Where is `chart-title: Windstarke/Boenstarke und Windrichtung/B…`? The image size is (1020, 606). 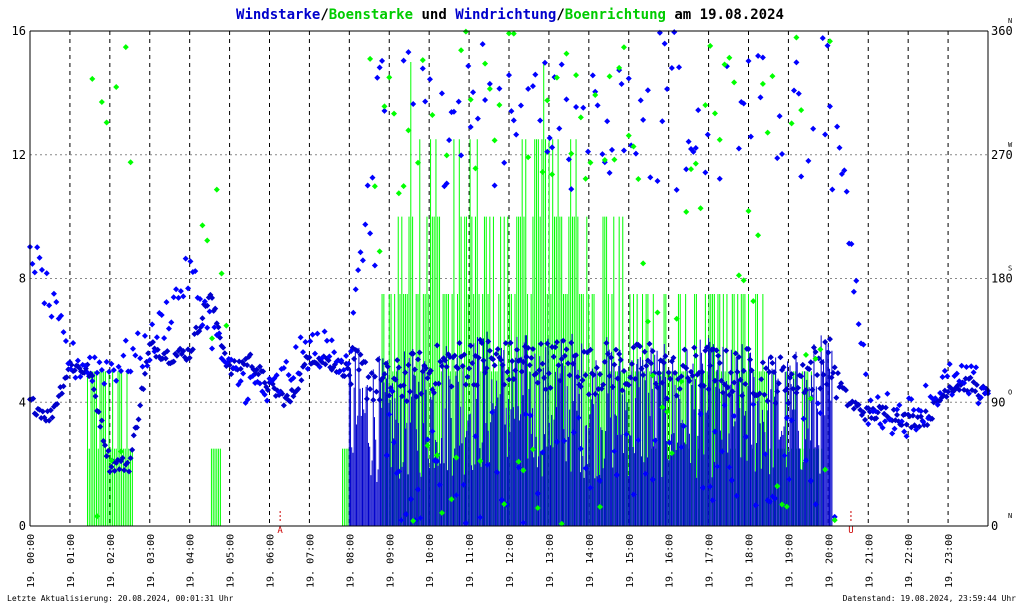 chart-title: Windstarke/Boenstarke und Windrichtung/B… is located at coordinates (510, 15).